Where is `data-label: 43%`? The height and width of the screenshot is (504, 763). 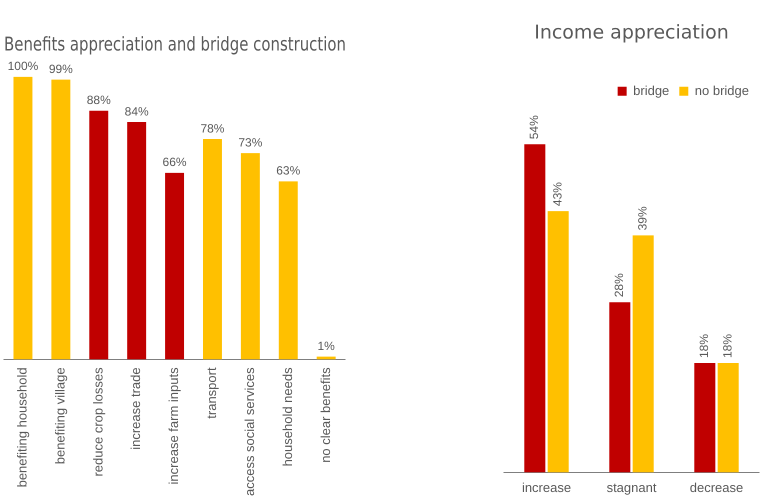
data-label: 43% is located at coordinates (557, 194).